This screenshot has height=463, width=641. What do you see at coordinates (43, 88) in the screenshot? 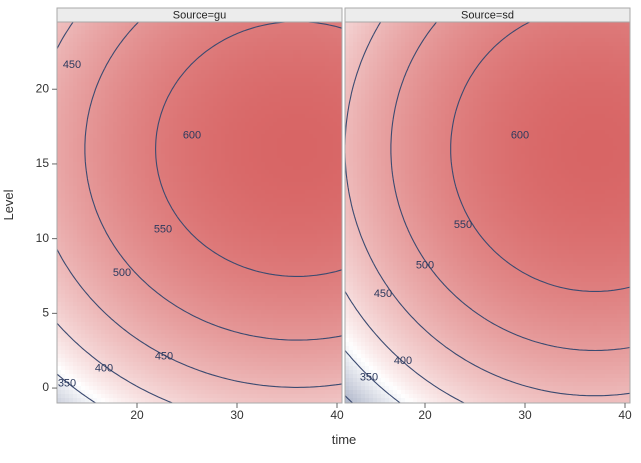
I see `y-tick-label: 20` at bounding box center [43, 88].